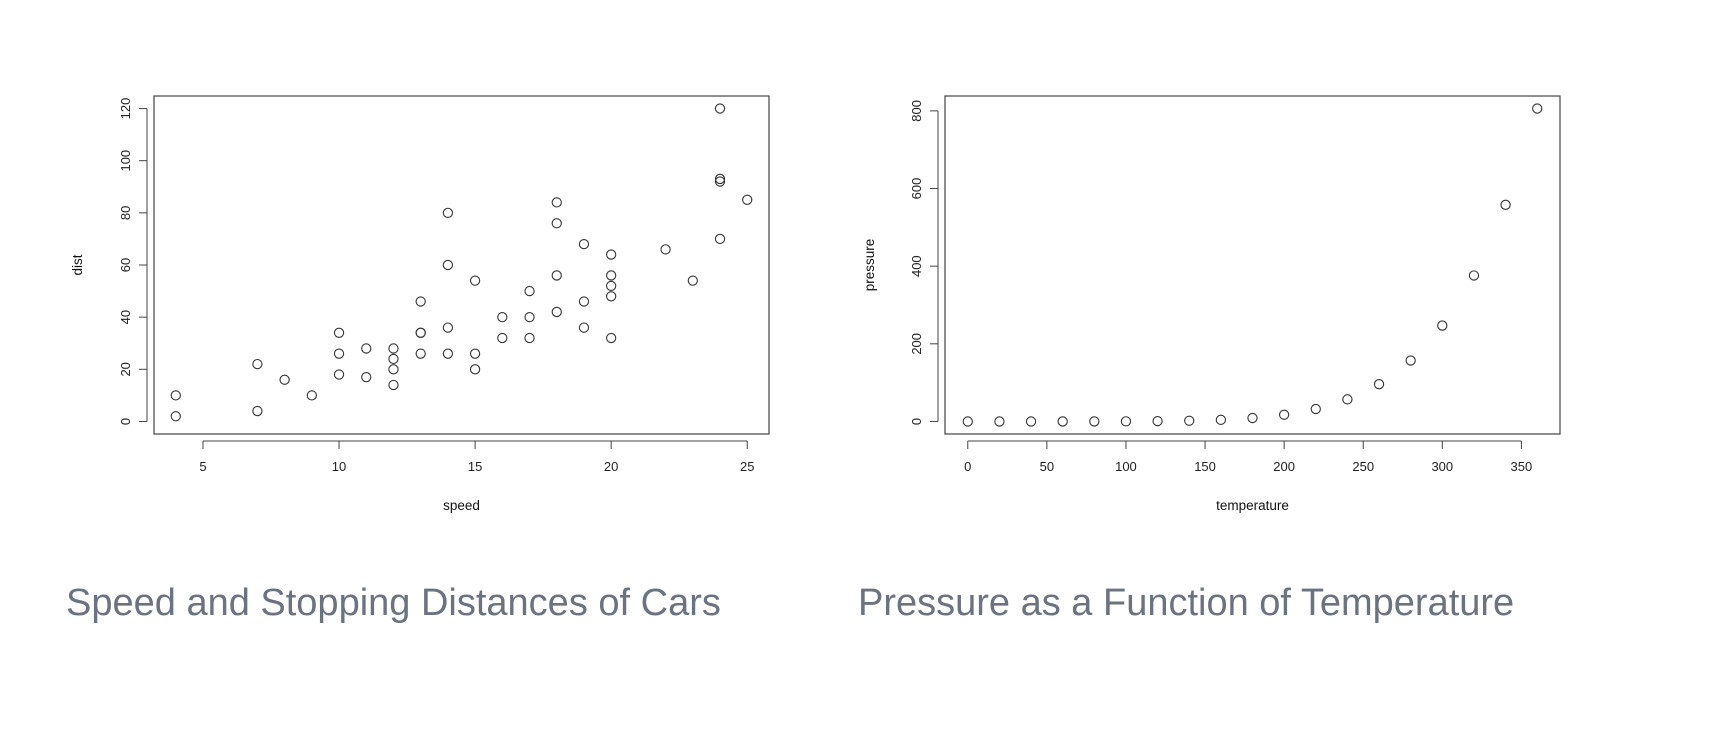 This screenshot has width=1710, height=732. I want to click on cars-y-axis-title: dist, so click(77, 264).